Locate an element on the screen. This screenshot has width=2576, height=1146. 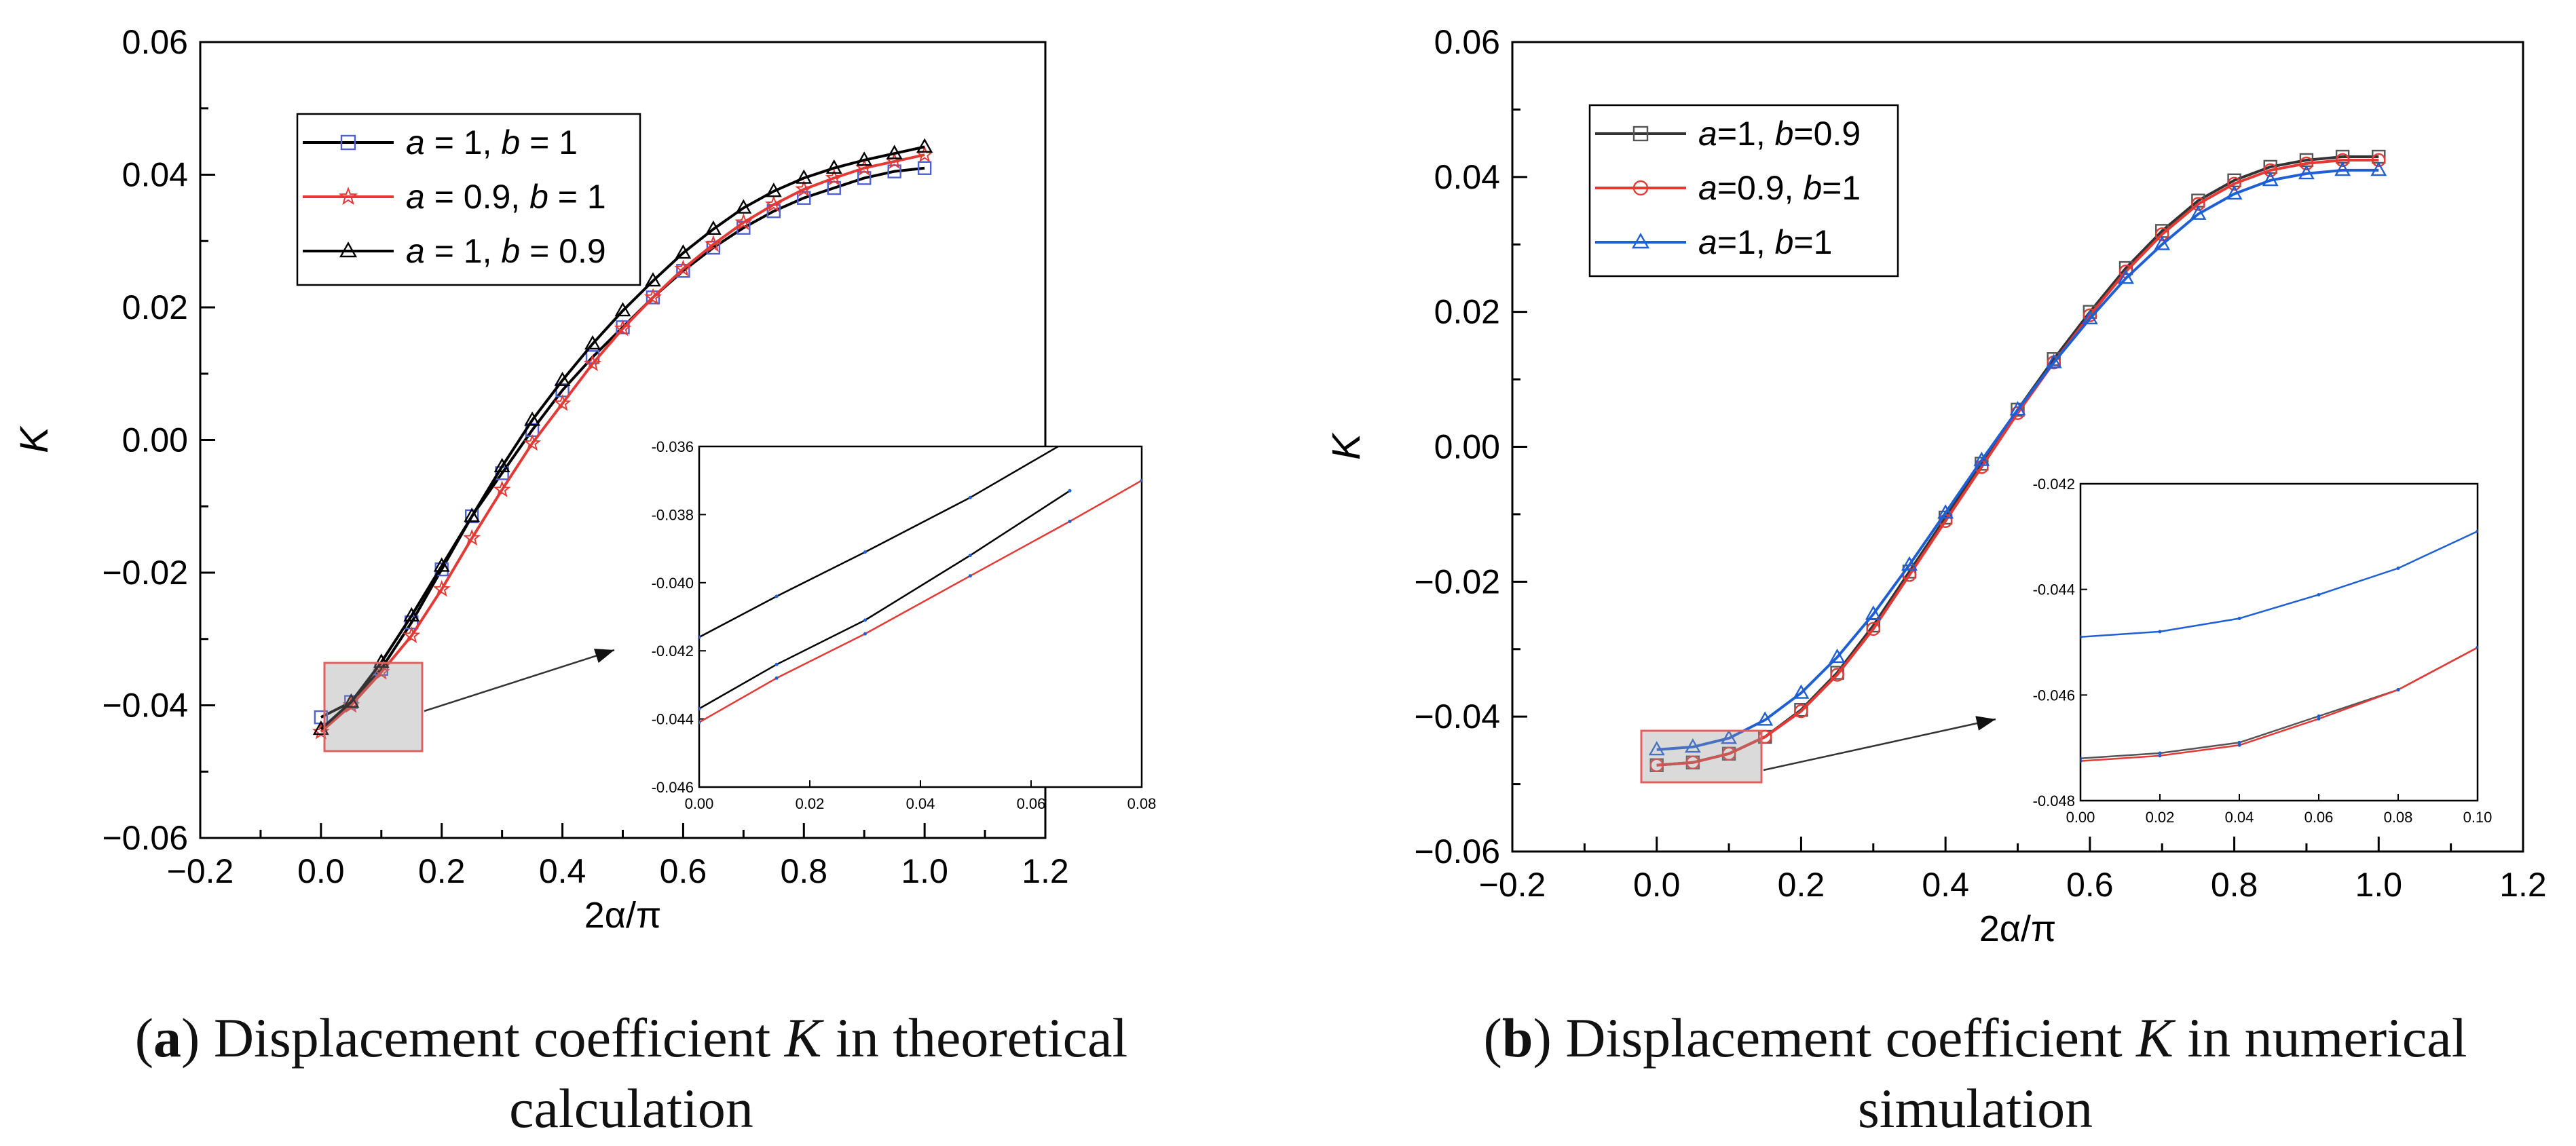
x-tick-label: 0.4 is located at coordinates (563, 871).